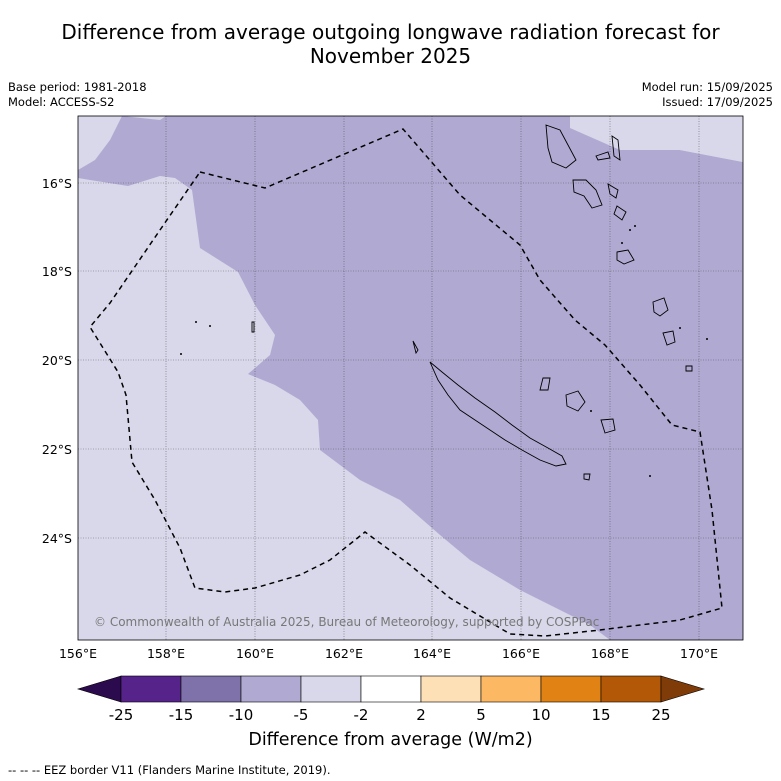 The width and height of the screenshot is (781, 781). What do you see at coordinates (613, 191) in the screenshot?
I see `vanuatu-pentecost` at bounding box center [613, 191].